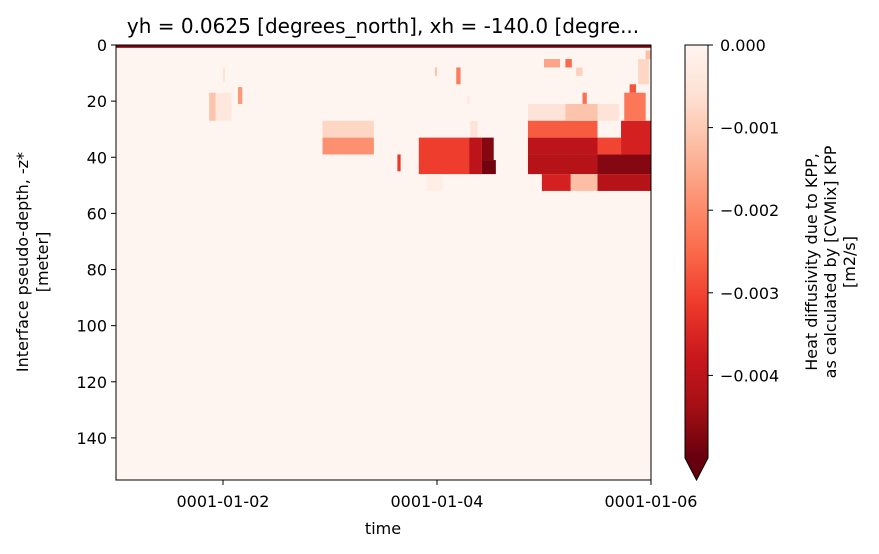 This screenshot has width=879, height=554. What do you see at coordinates (91, 438) in the screenshot?
I see `y-tick-label: 140` at bounding box center [91, 438].